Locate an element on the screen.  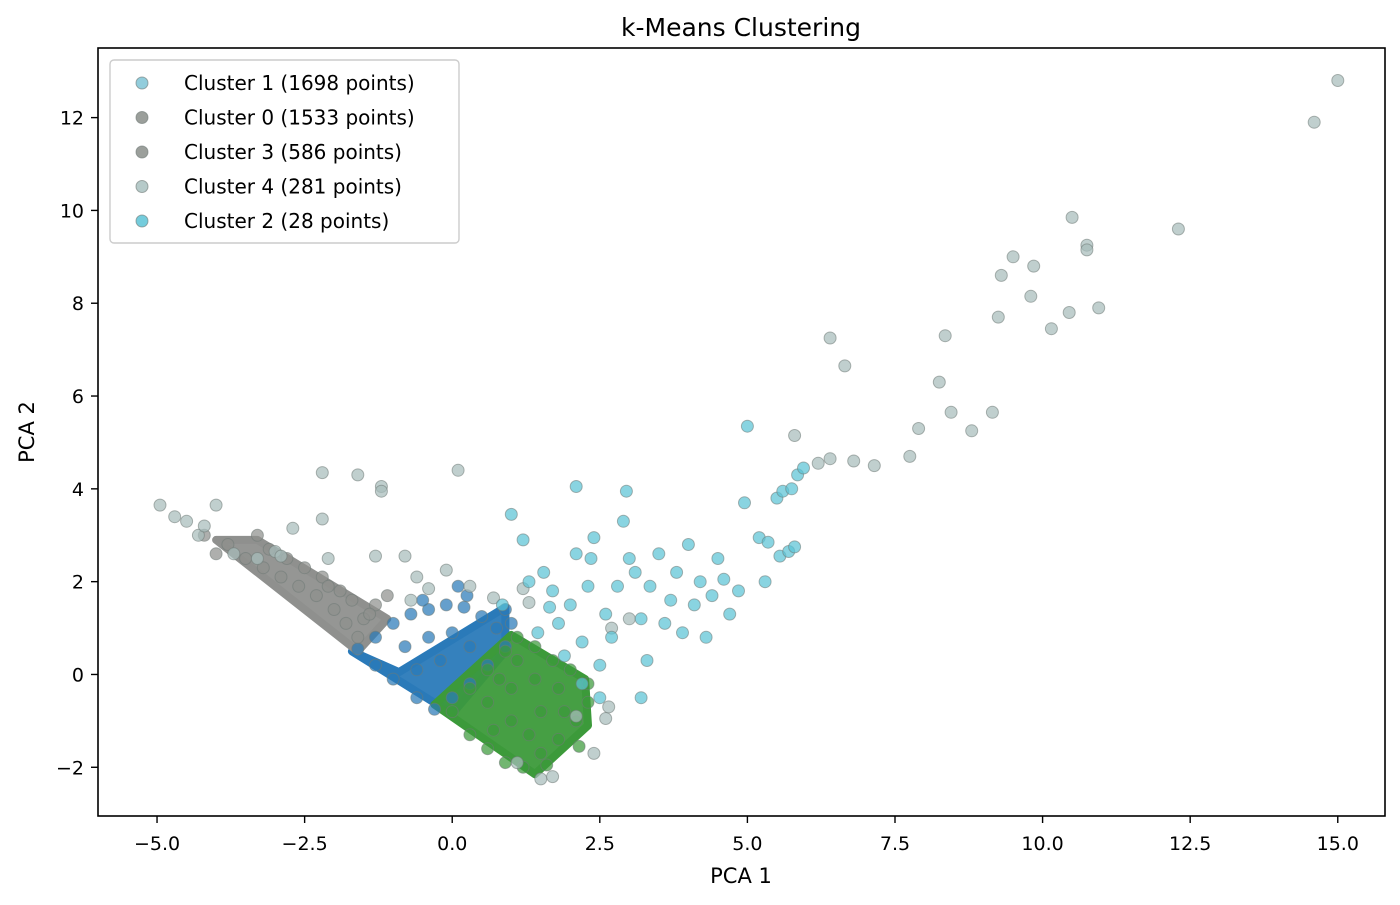
legend-label: Cluster 1 (1698 points) is located at coordinates (299, 83).